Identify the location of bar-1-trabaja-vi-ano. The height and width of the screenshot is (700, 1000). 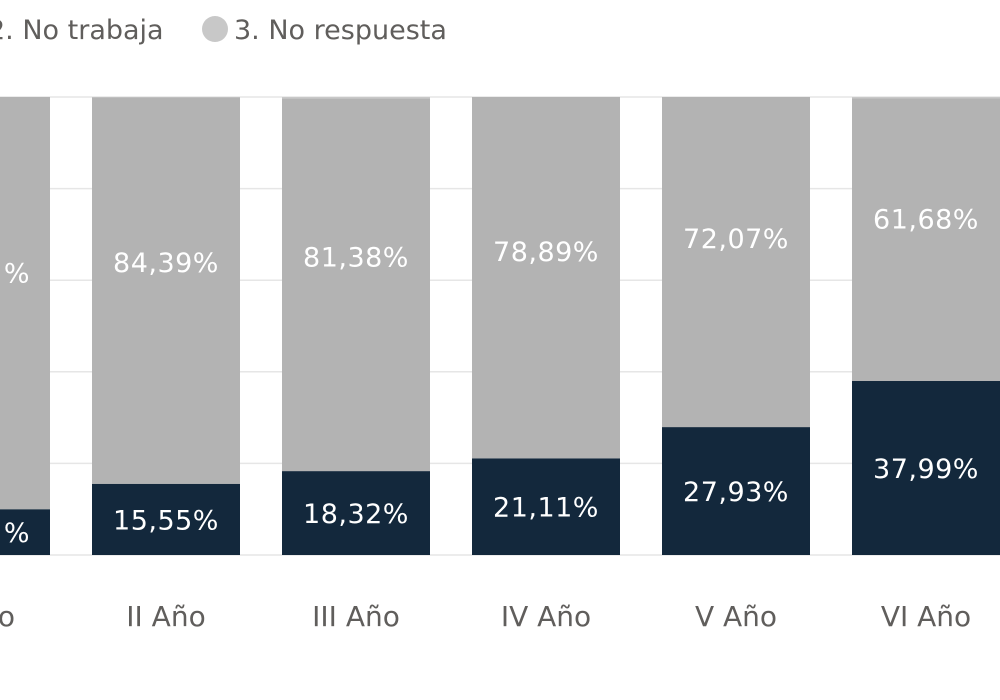
(926, 468).